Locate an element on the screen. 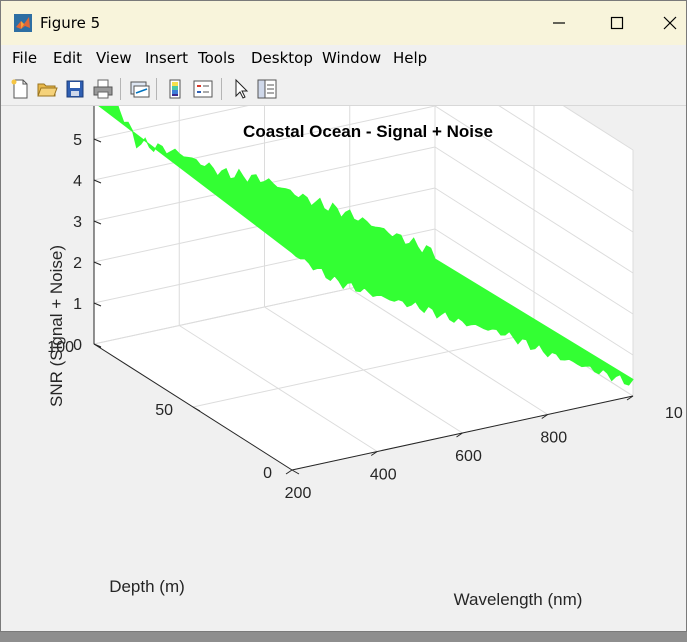 This screenshot has width=687, height=642. insert-legend-icon is located at coordinates (203, 89).